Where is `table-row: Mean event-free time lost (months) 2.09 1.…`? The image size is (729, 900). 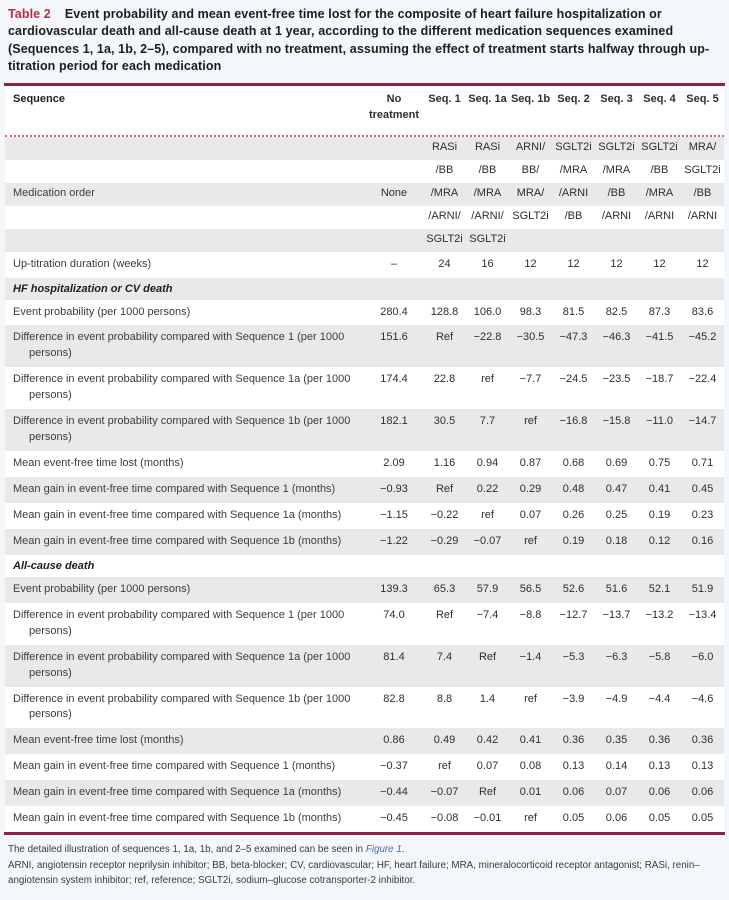 table-row: Mean event-free time lost (months) 2.09 1.… is located at coordinates (364, 464).